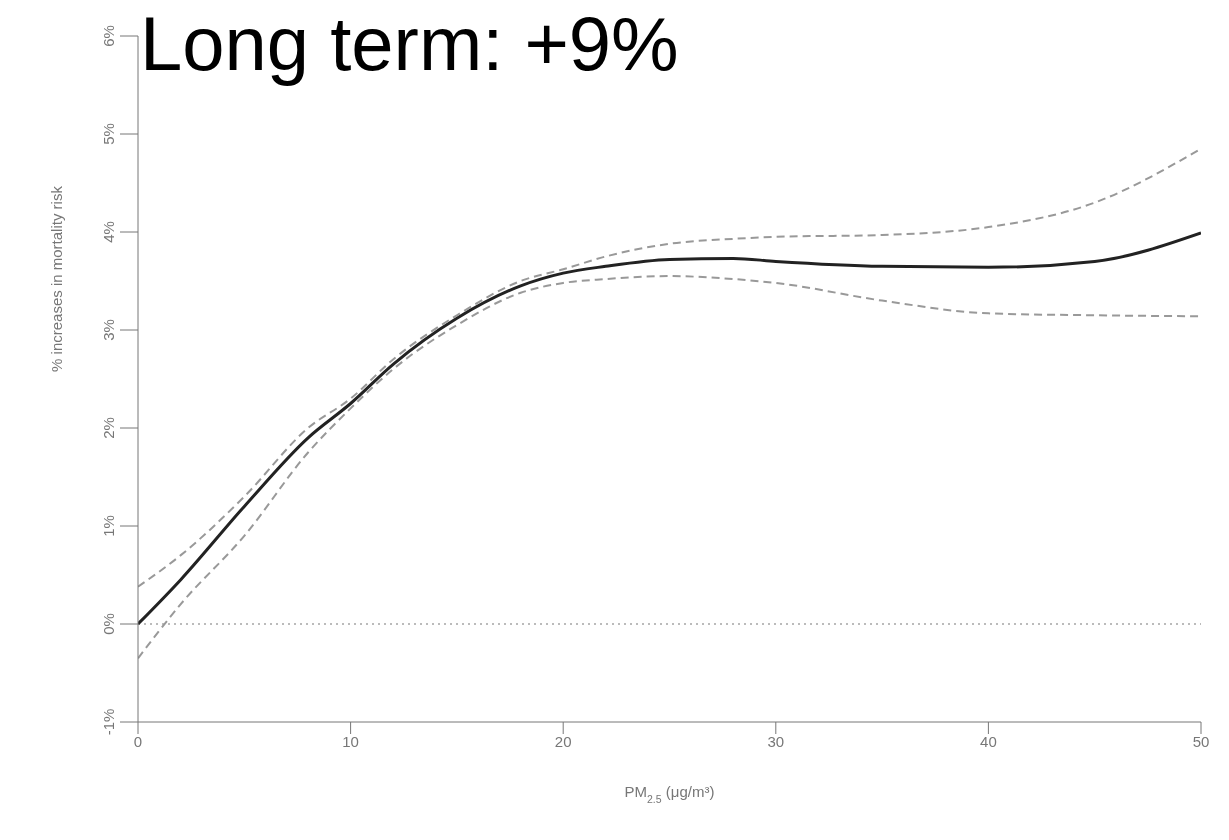  Describe the element at coordinates (350, 741) in the screenshot. I see `x-tick-label: 10` at that location.